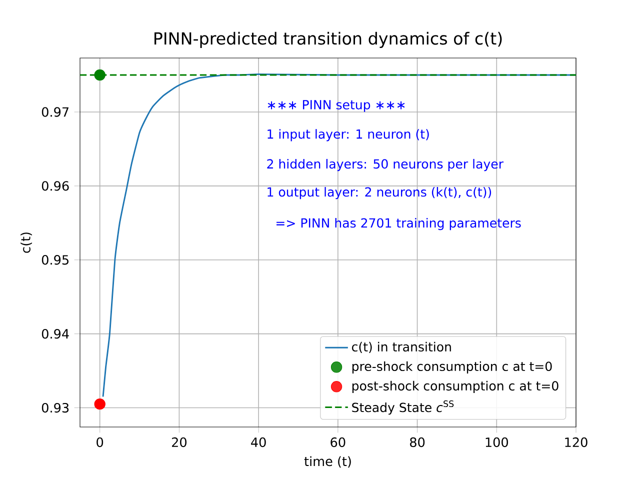  I want to click on y-axis-title: c(t), so click(26, 242).